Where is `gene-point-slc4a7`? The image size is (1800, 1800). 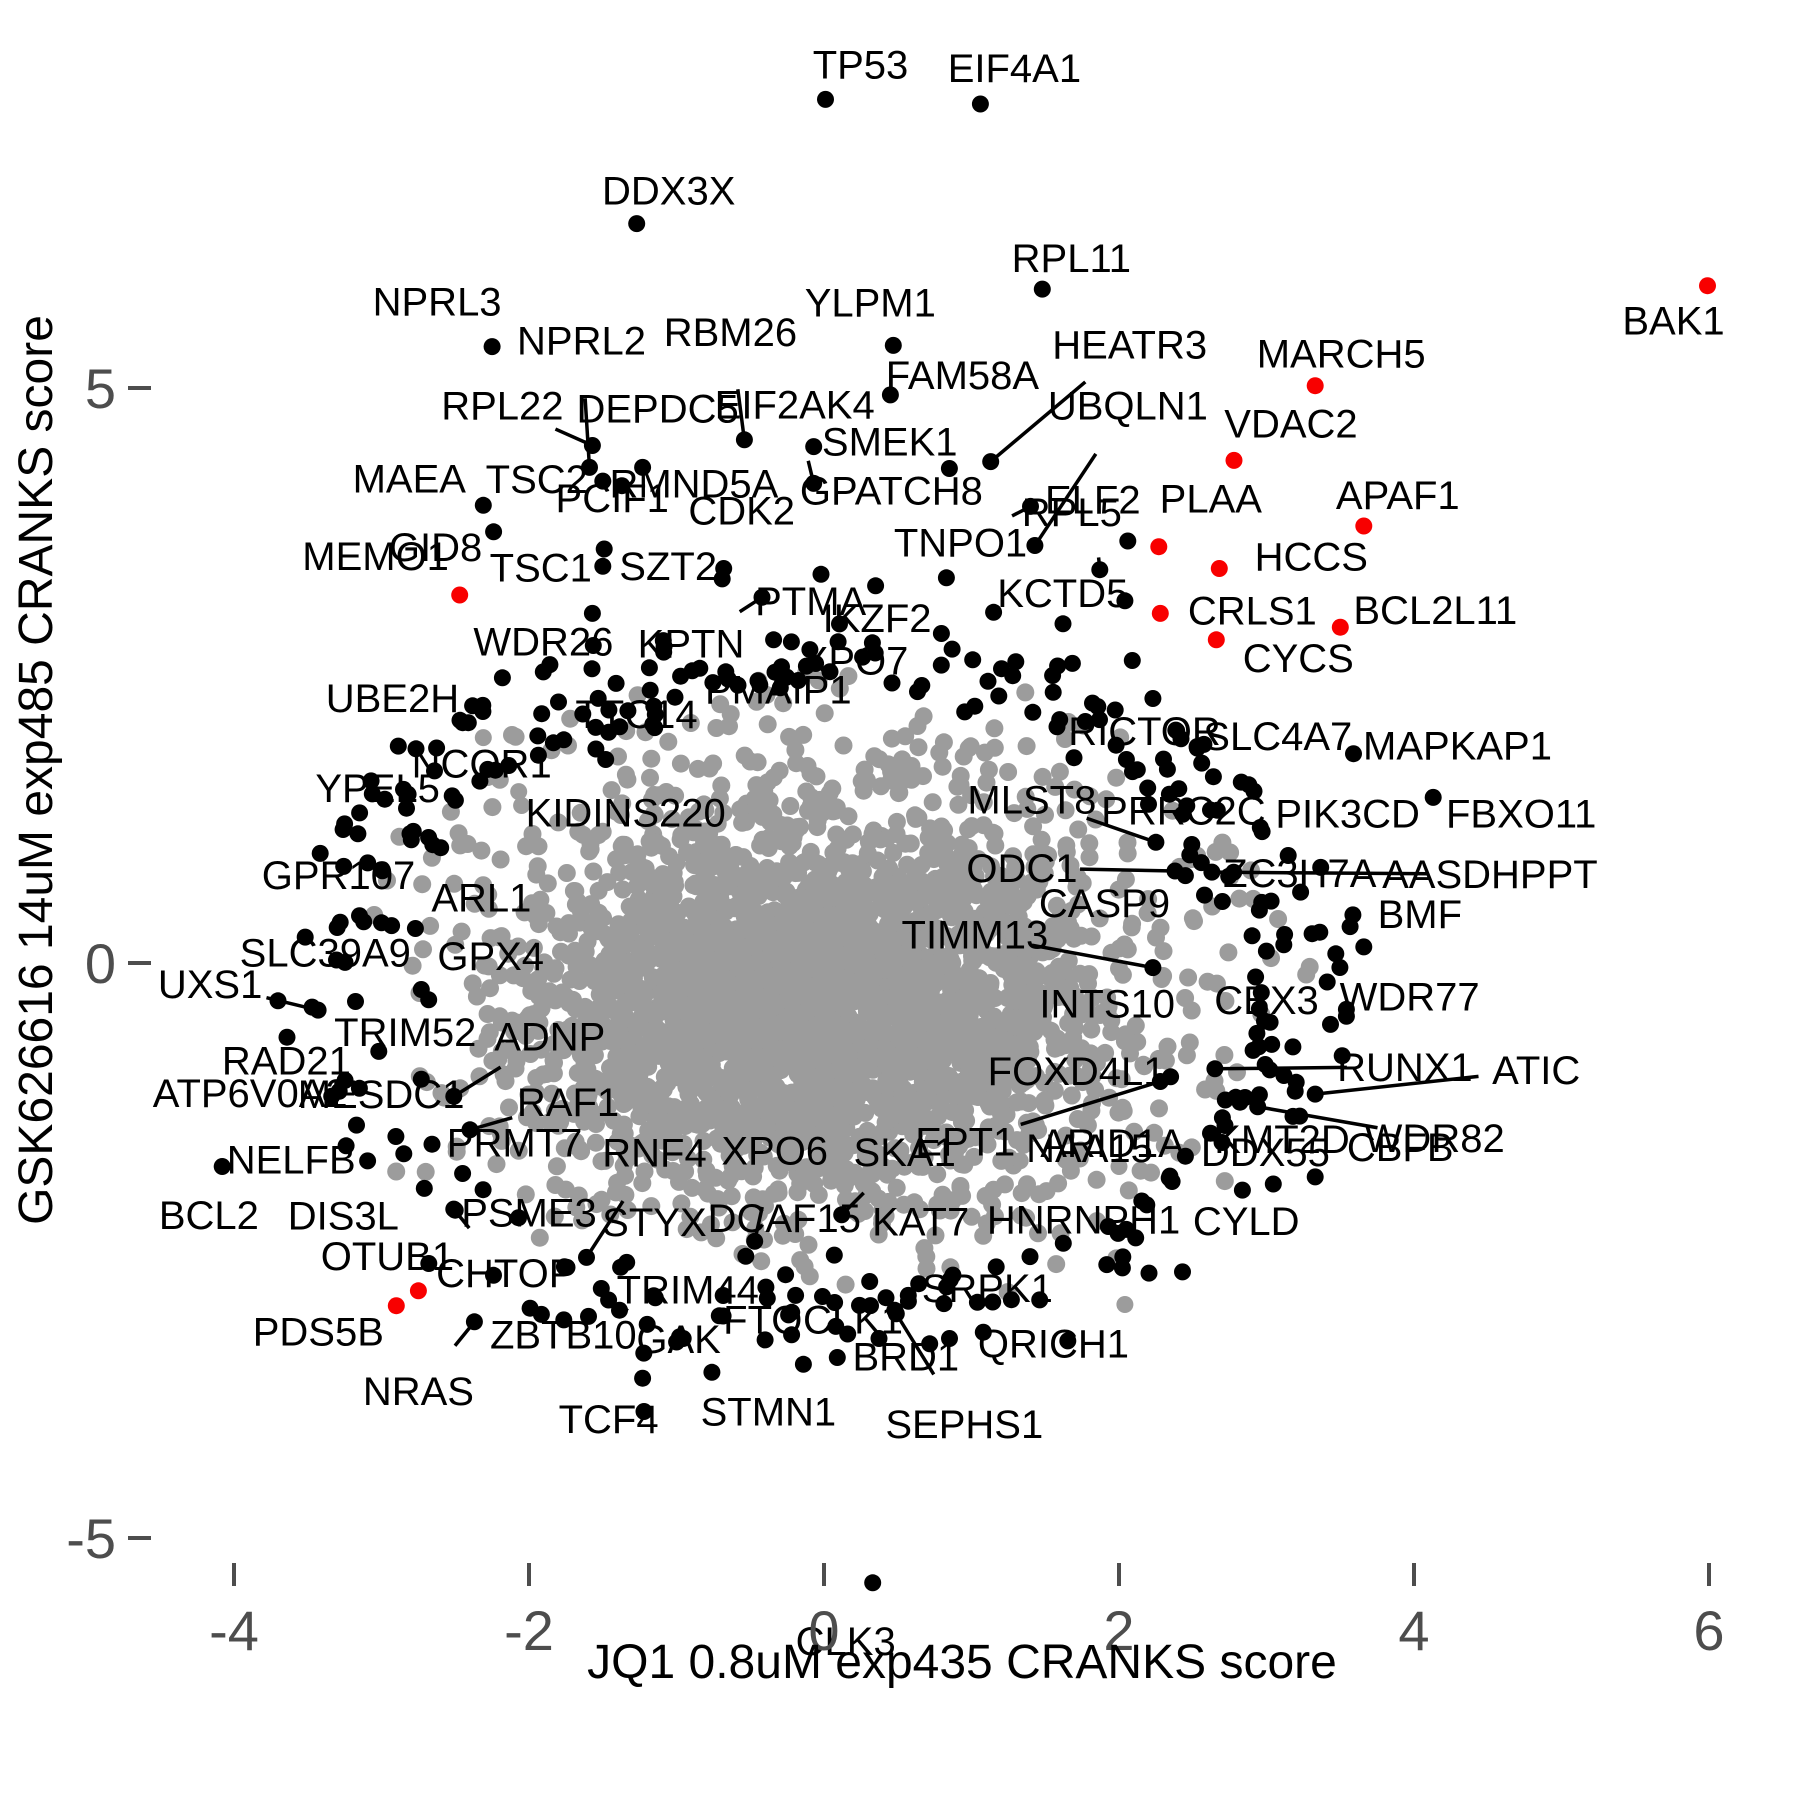 gene-point-slc4a7 is located at coordinates (1249, 785).